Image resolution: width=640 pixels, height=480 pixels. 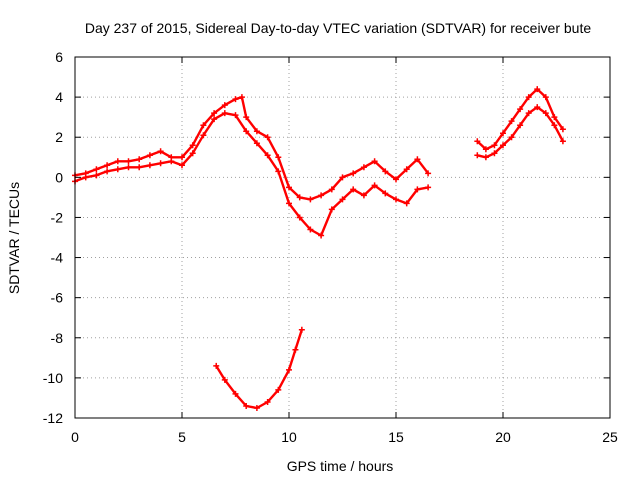 I want to click on y-axis-label: SDTVAR / TECUs, so click(x=14, y=238).